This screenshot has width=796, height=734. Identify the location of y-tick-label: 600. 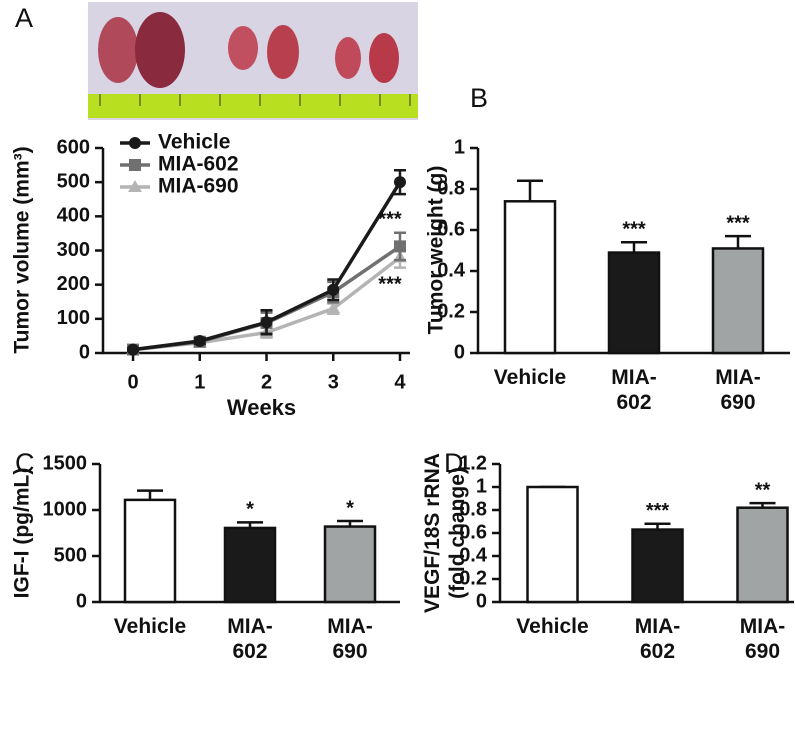
(73, 147).